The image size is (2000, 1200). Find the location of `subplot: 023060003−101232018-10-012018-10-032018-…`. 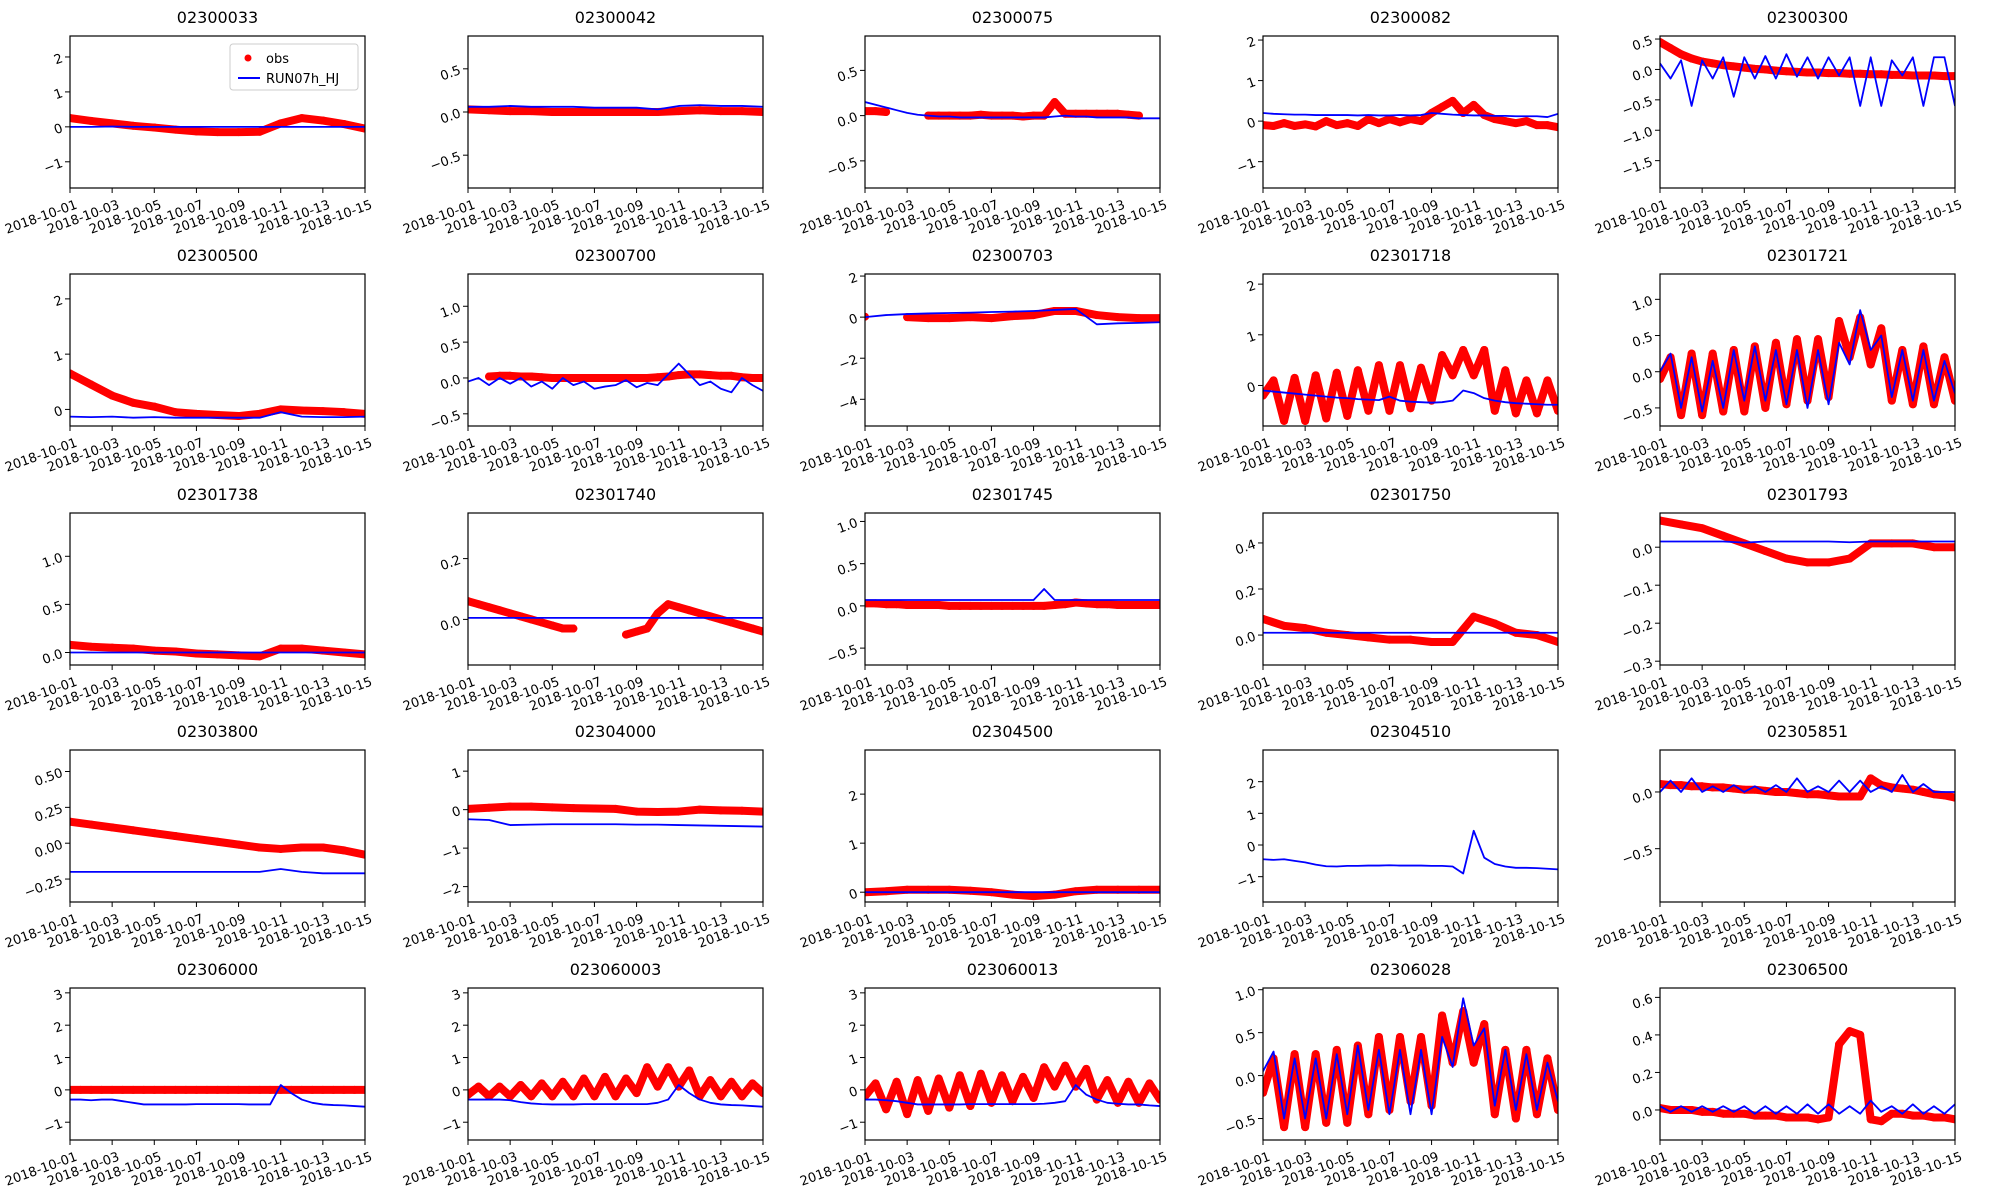

subplot: 023060003−101232018-10-012018-10-032018-… is located at coordinates (586, 1075).